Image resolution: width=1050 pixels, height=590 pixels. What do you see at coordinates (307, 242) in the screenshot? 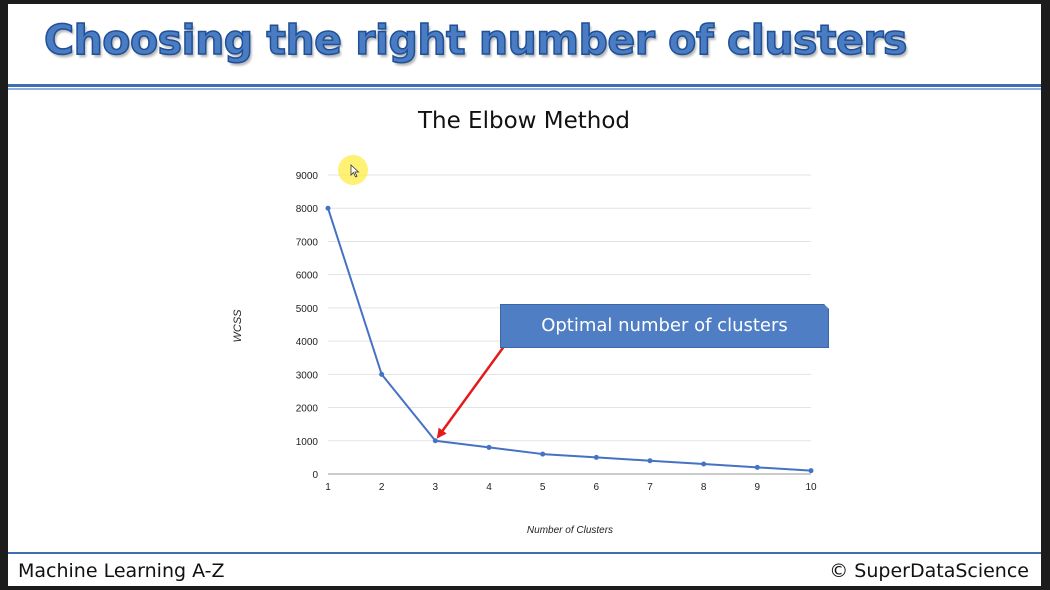
I see `y-tick-label: 7000` at bounding box center [307, 242].